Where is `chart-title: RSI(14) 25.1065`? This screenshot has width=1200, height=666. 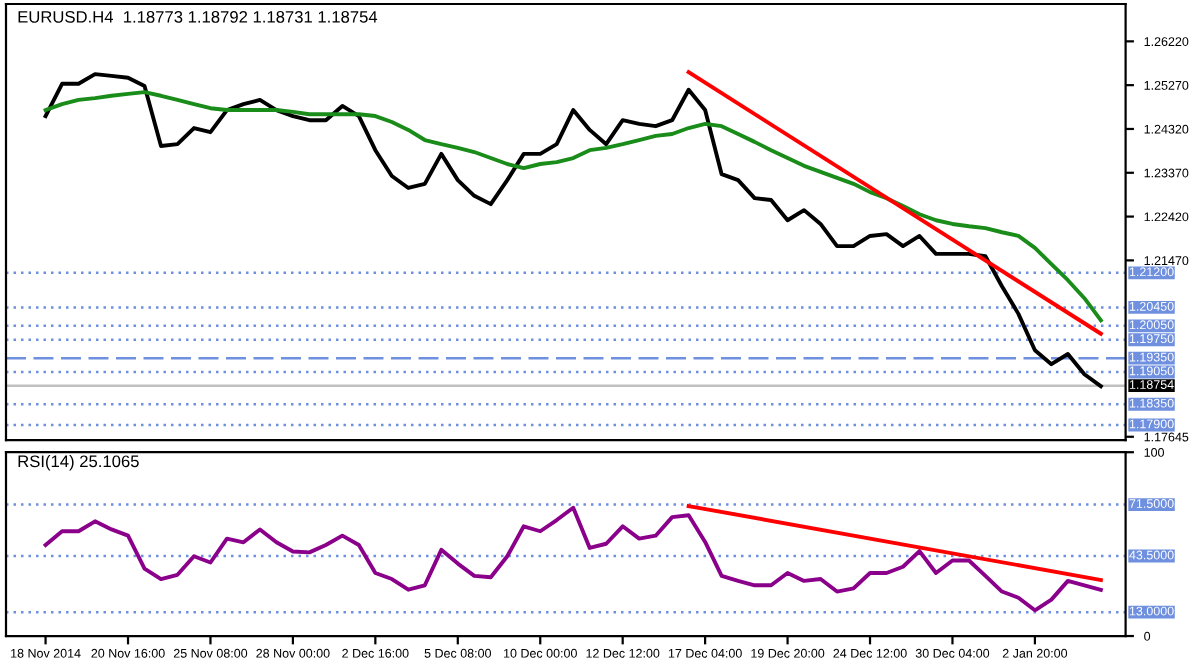 chart-title: RSI(14) 25.1065 is located at coordinates (78, 462).